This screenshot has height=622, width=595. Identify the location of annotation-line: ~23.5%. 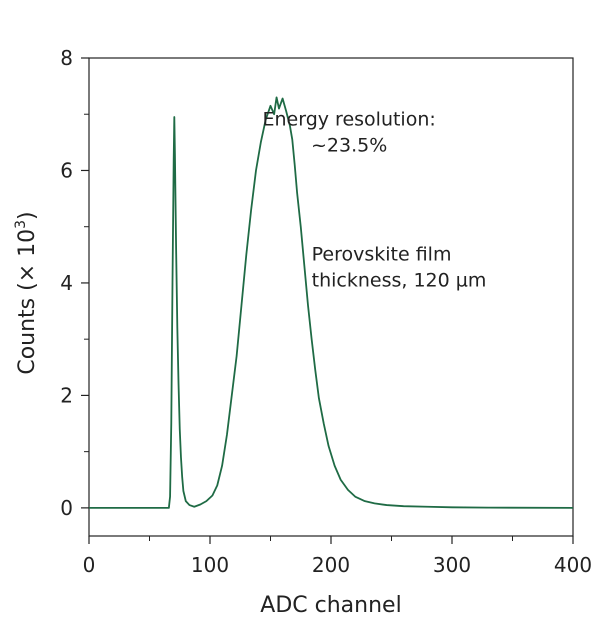
(349, 145).